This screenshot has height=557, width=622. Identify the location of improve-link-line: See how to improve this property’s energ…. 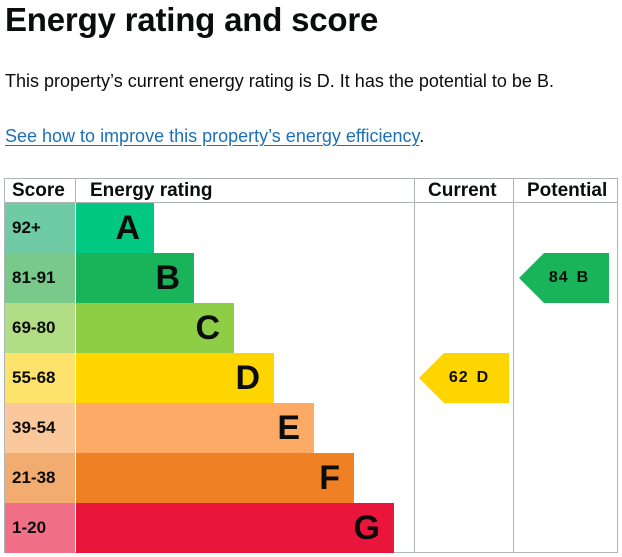
(214, 136).